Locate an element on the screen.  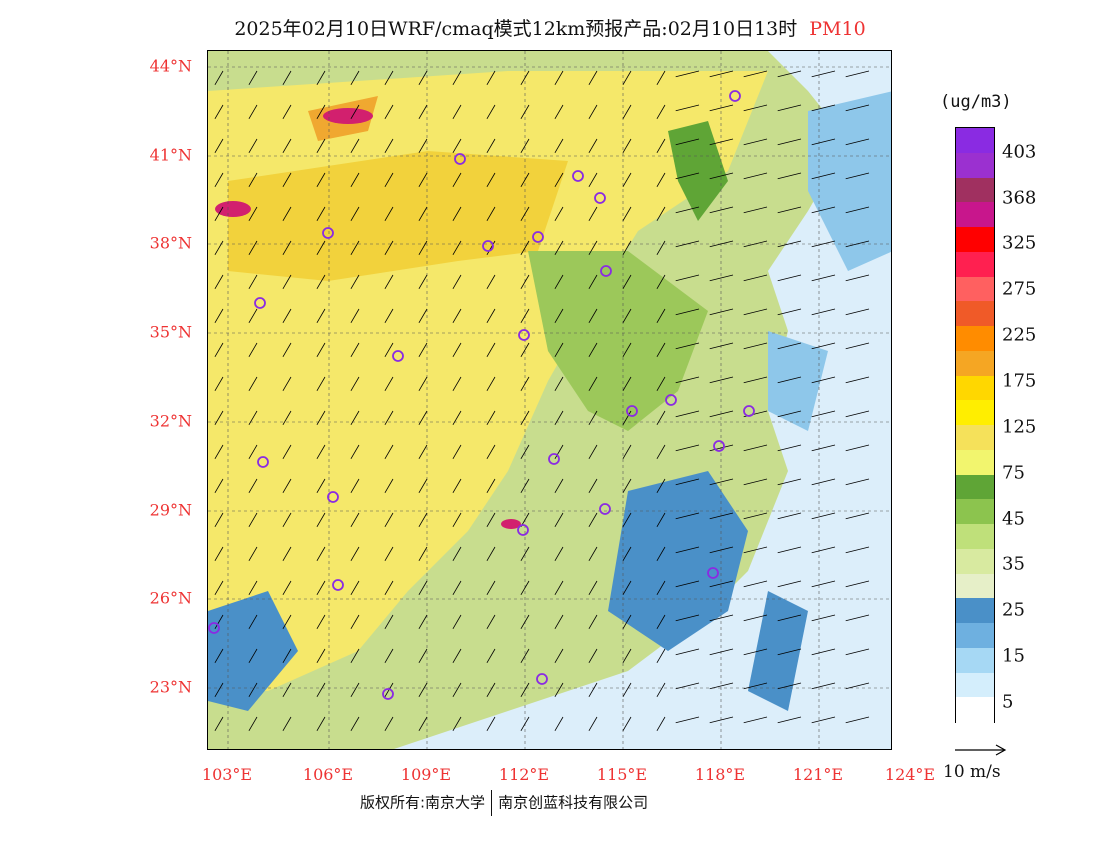
footer-right: 南京创蓝科技有限公司 is located at coordinates (573, 802).